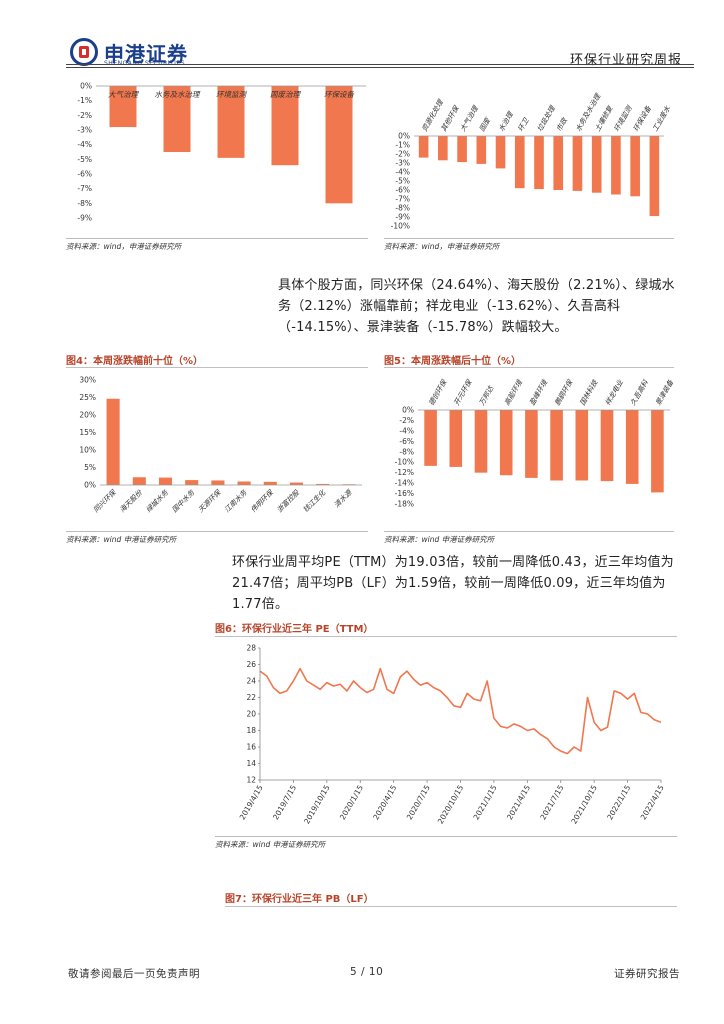  Describe the element at coordinates (402, 163) in the screenshot. I see `y-tick-label: -3%` at that location.